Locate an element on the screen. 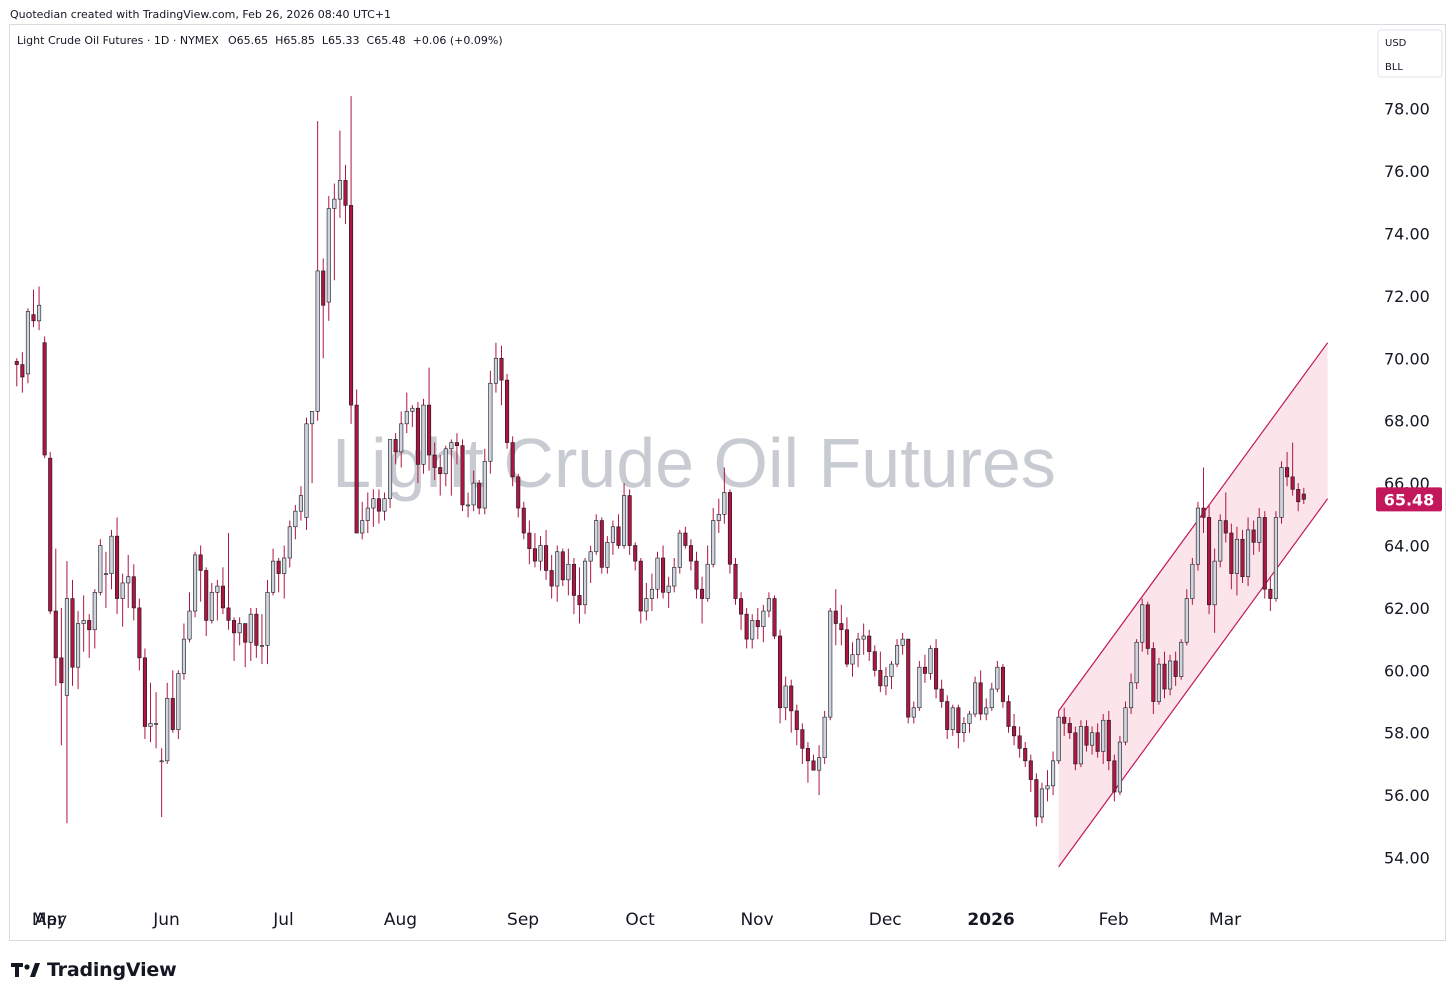 The image size is (1456, 999). trend-channel is located at coordinates (1193, 605).